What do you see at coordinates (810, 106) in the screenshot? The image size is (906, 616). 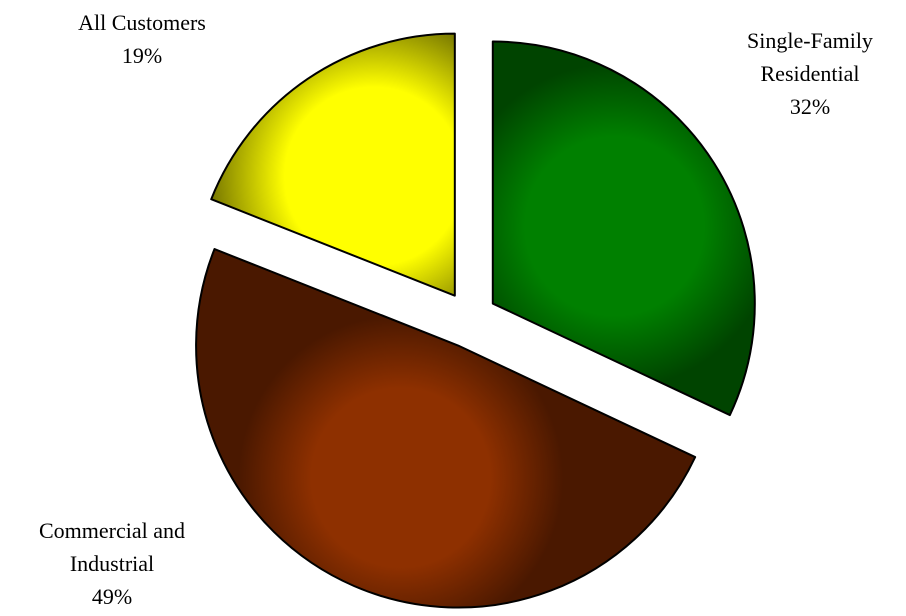 I see `slice-value-single-family: 32%` at bounding box center [810, 106].